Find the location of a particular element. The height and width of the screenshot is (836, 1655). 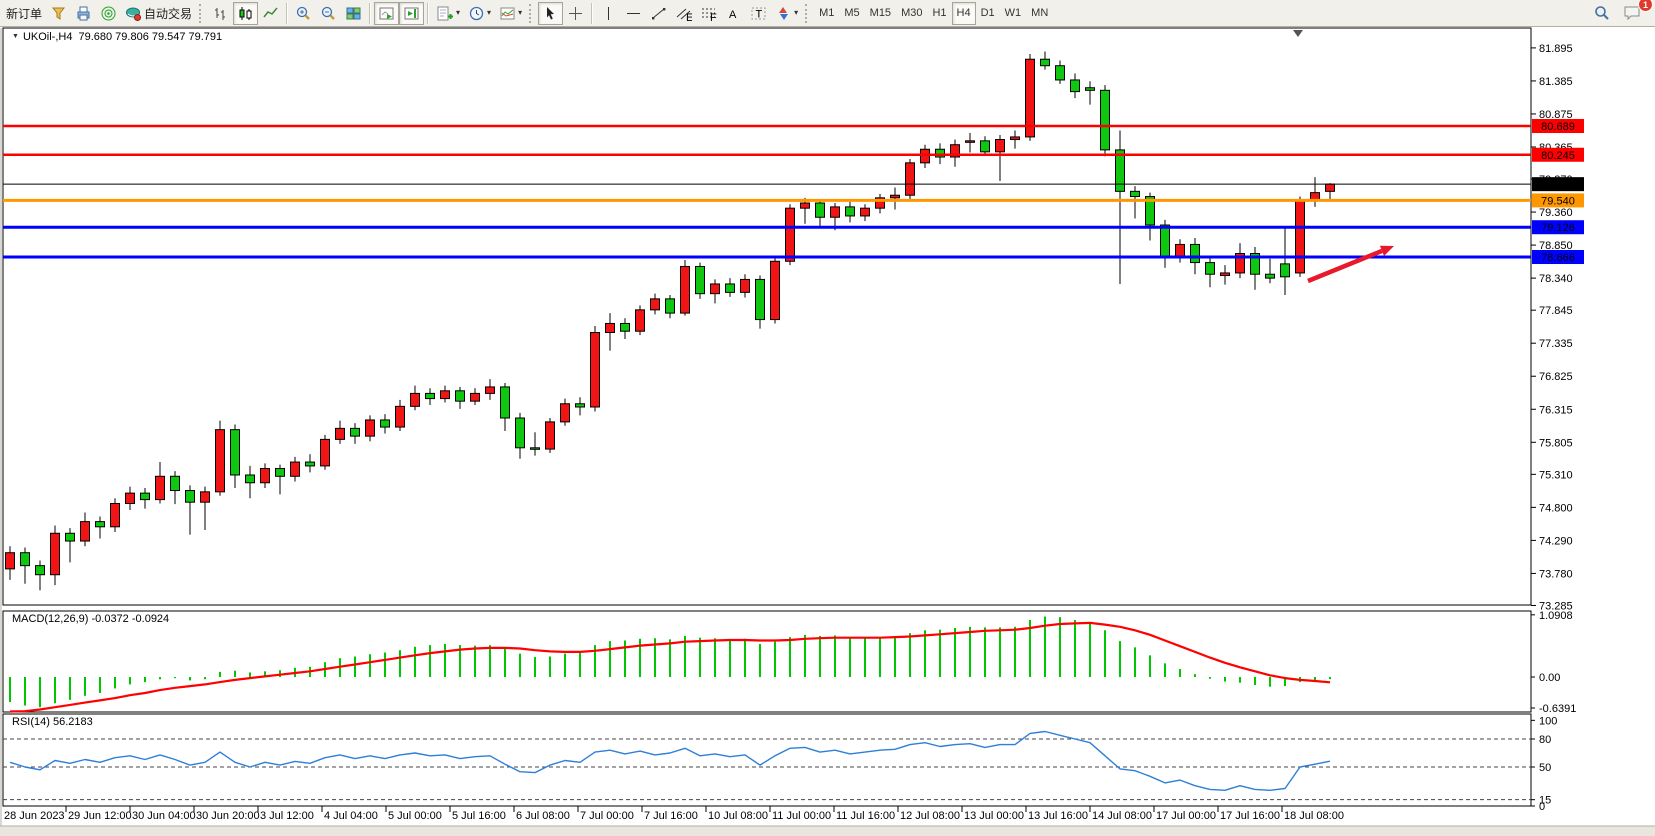

window-bottom-strip is located at coordinates (827, 831).